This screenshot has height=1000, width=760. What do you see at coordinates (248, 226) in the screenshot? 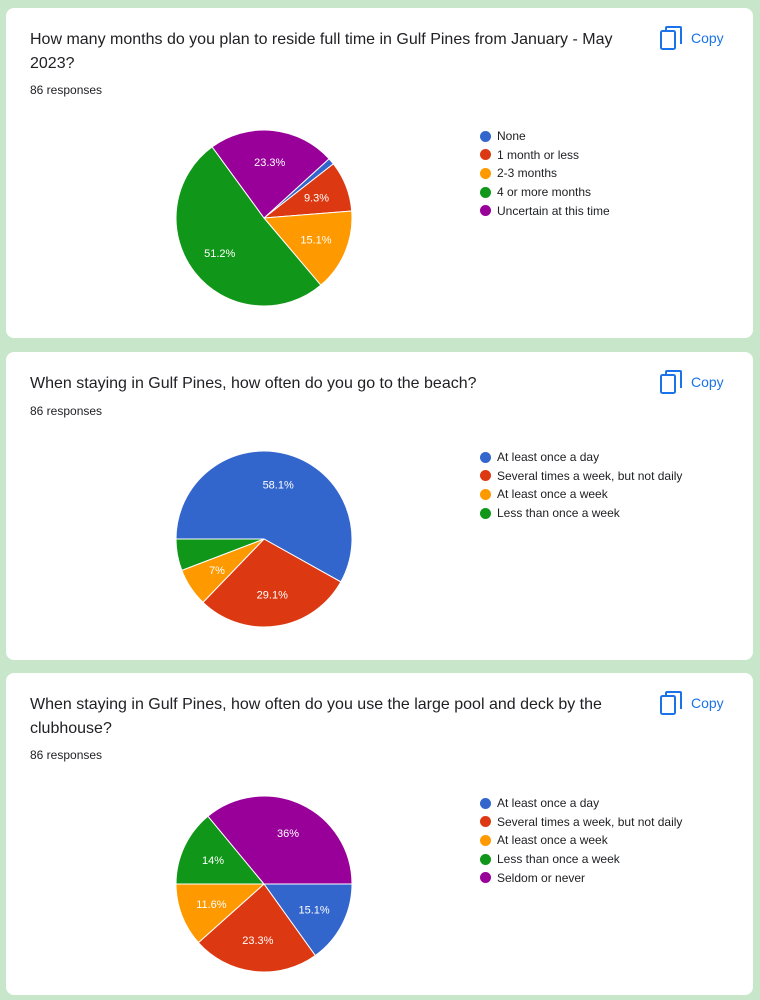
I see `pie-slice-4-or-more-months` at bounding box center [248, 226].